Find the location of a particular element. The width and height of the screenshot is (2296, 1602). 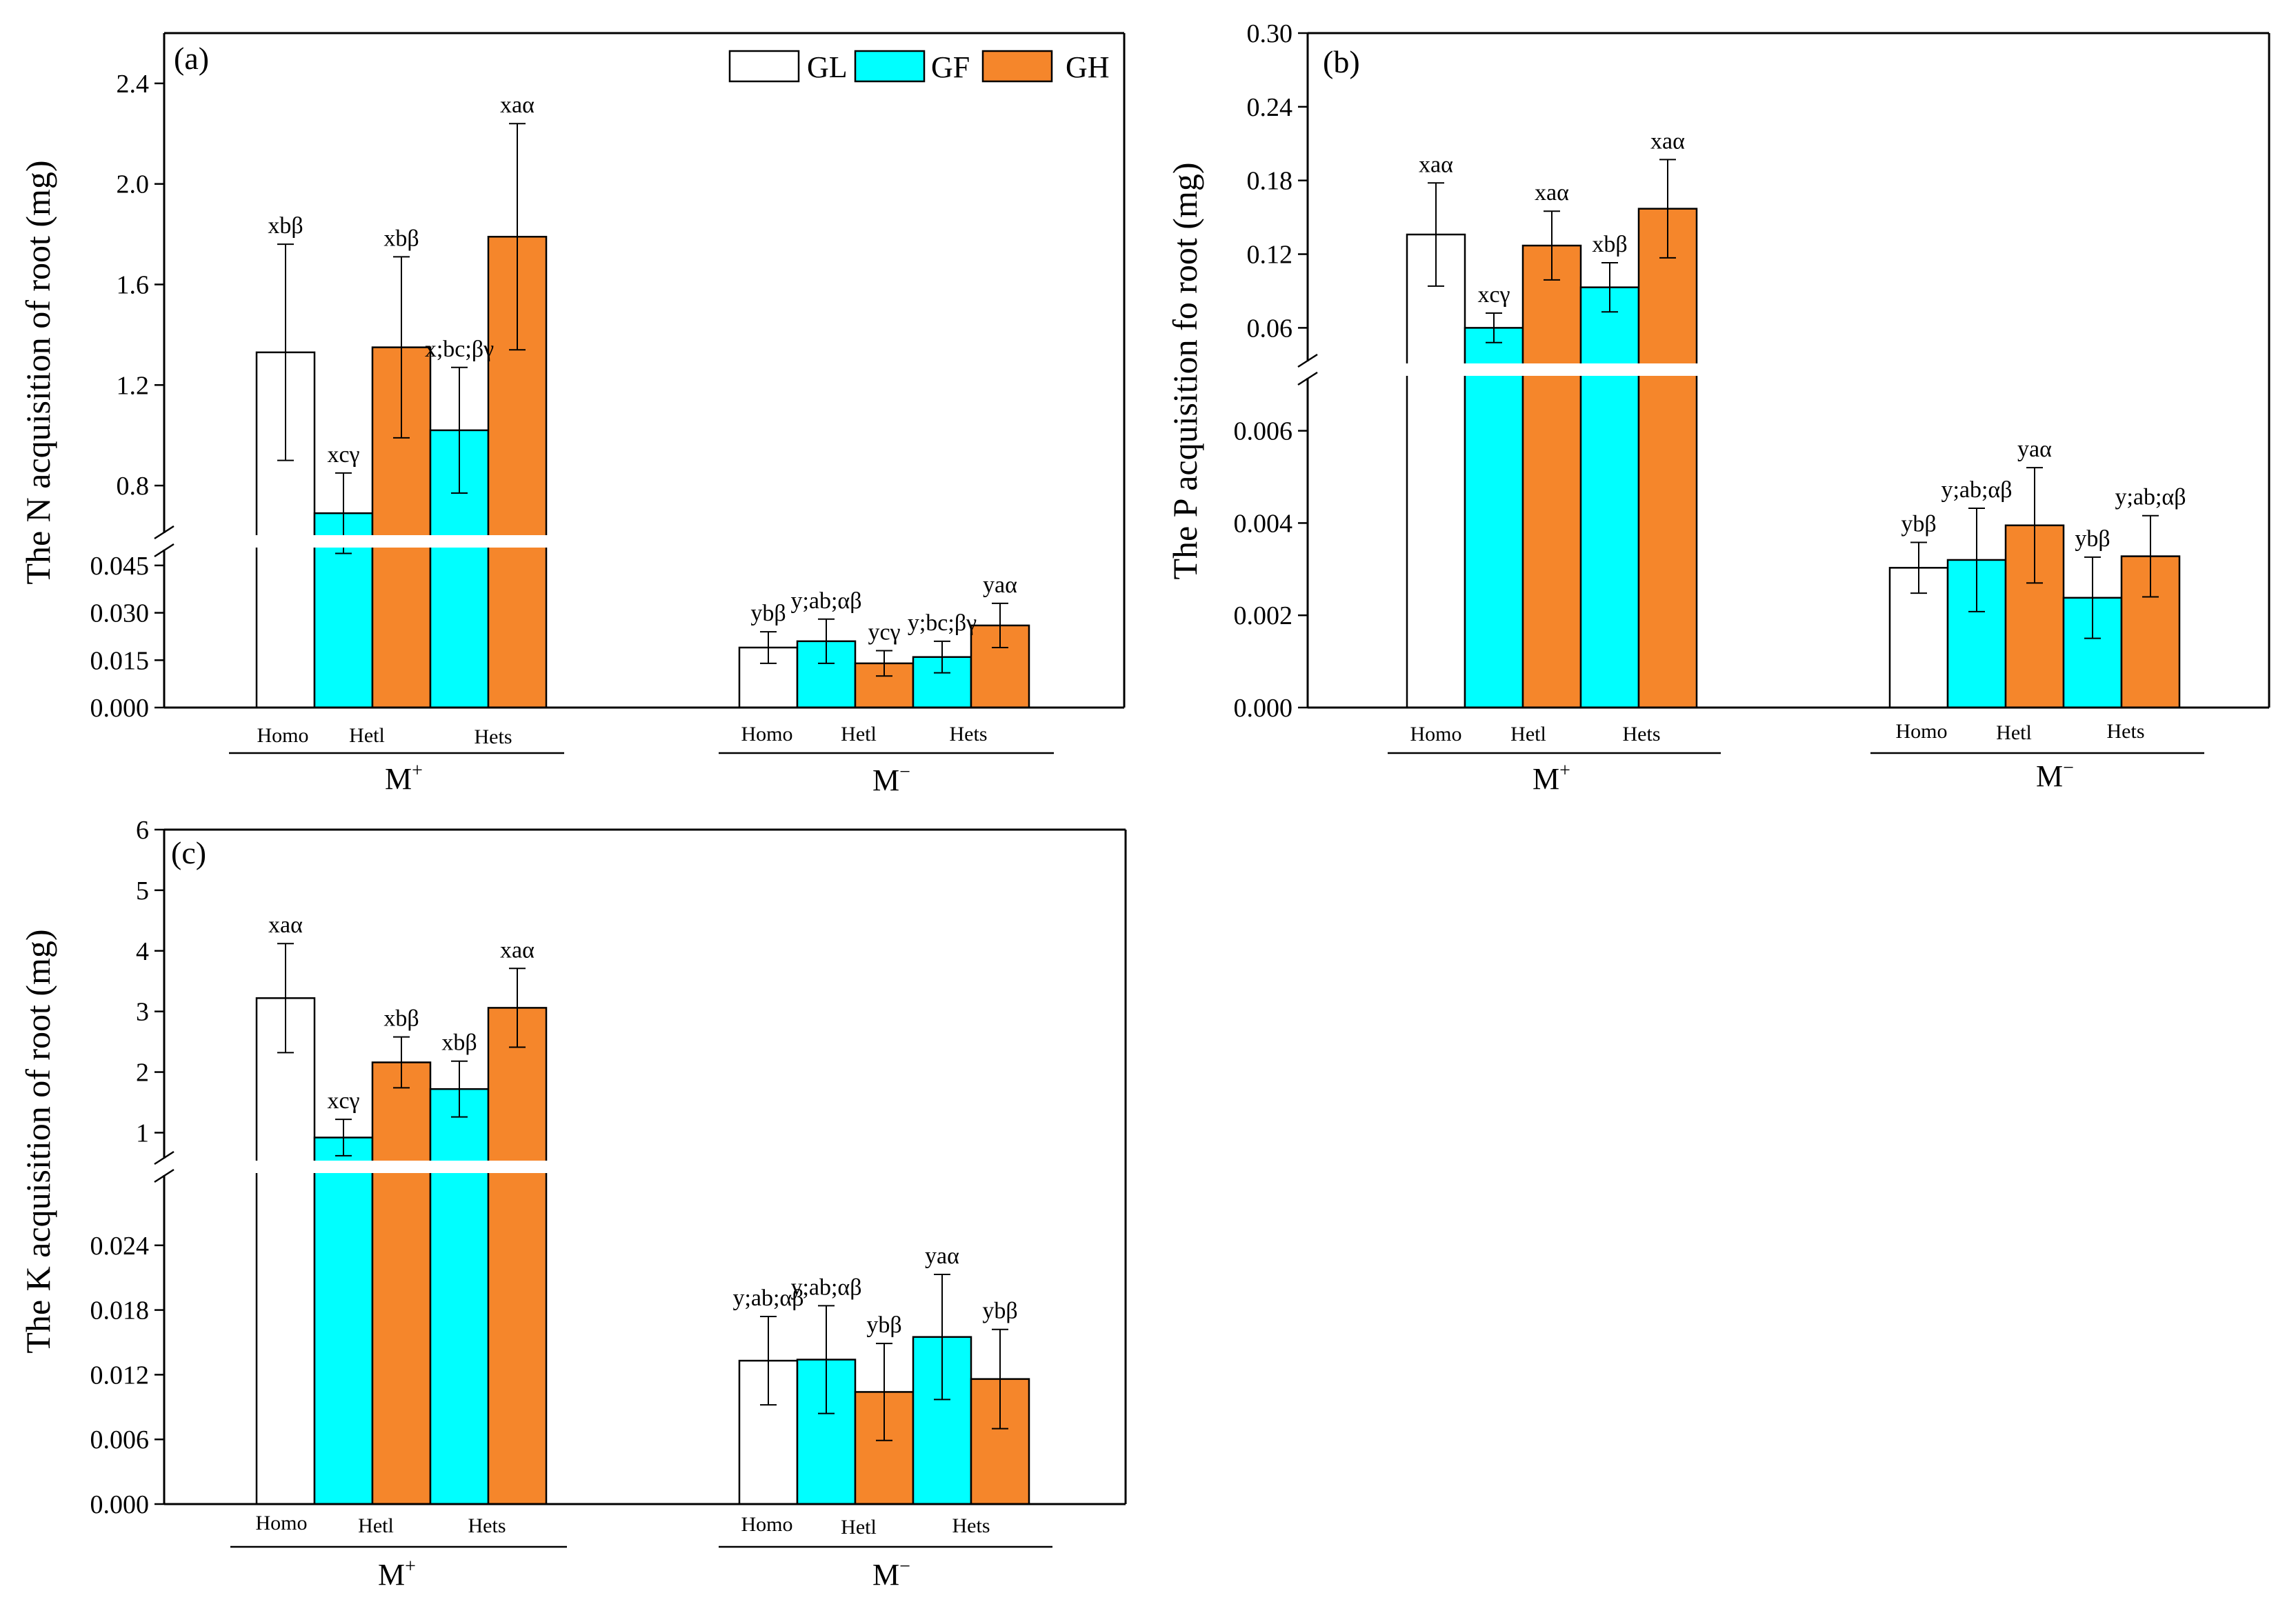

axis-break-mark-lower-a is located at coordinates (164, 551).